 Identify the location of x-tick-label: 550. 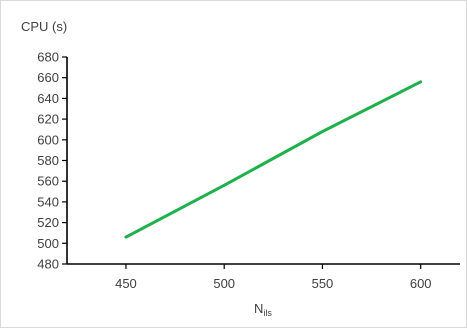
(323, 283).